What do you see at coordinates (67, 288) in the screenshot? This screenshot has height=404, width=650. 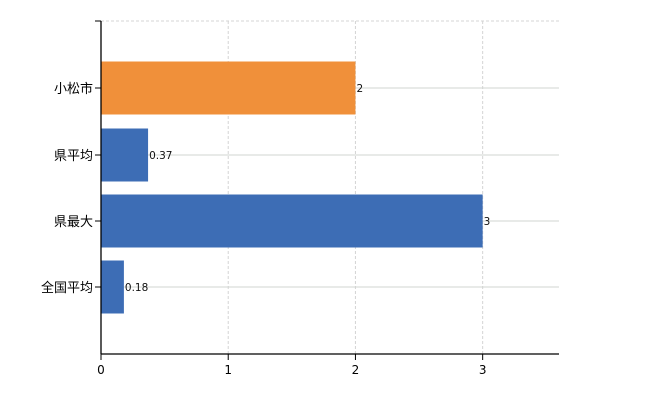 I see `y-tick-label: 全国平均` at bounding box center [67, 288].